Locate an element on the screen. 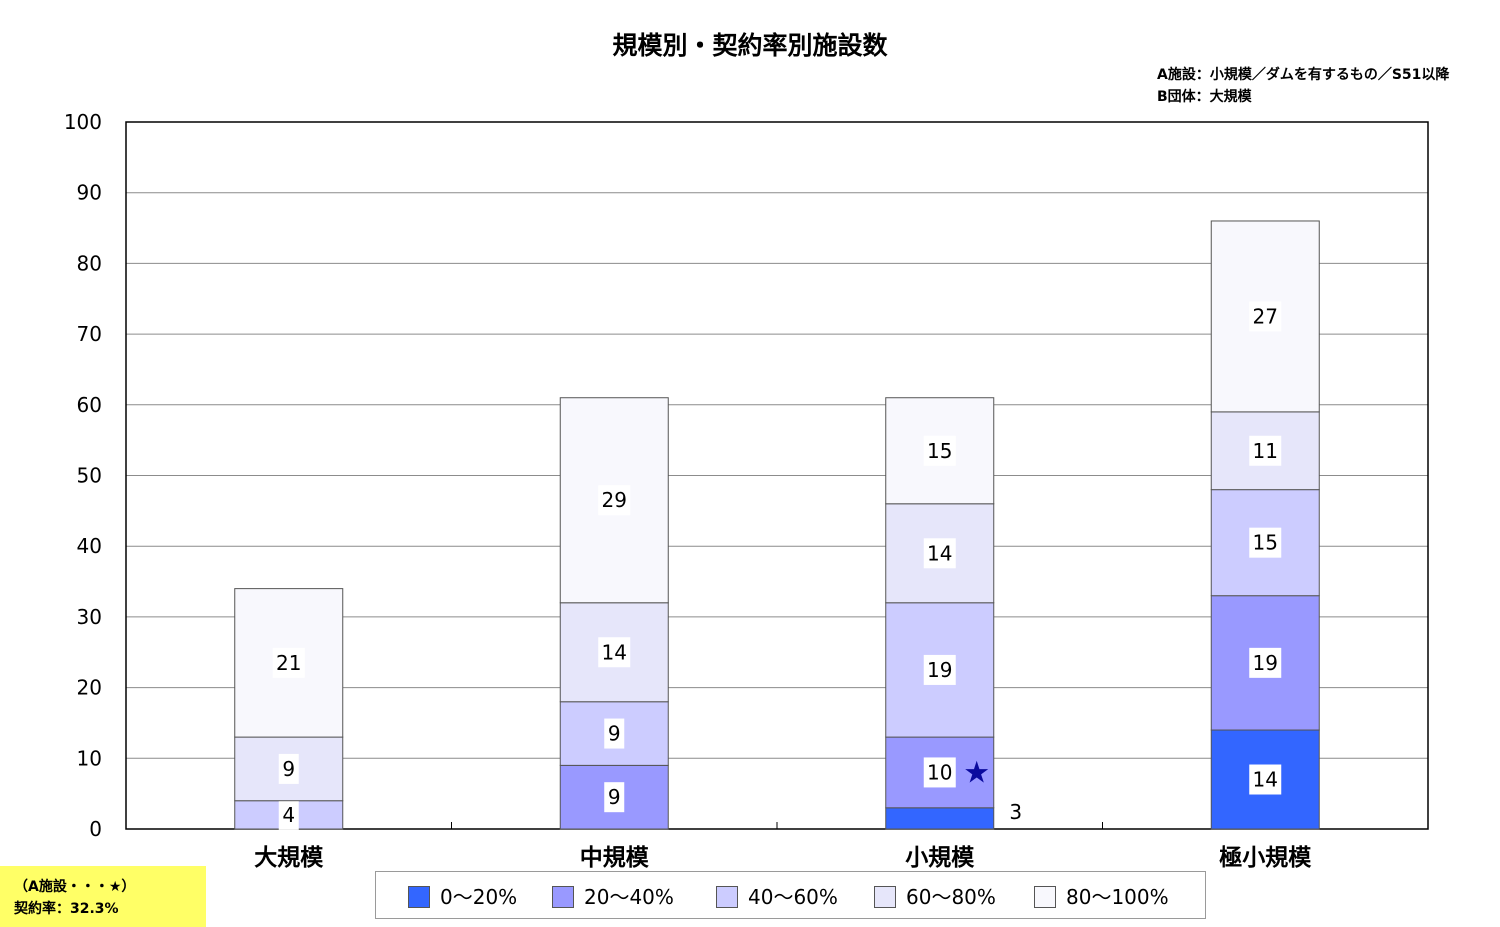 The width and height of the screenshot is (1500, 927). x-category-label: 小規模 is located at coordinates (940, 857).